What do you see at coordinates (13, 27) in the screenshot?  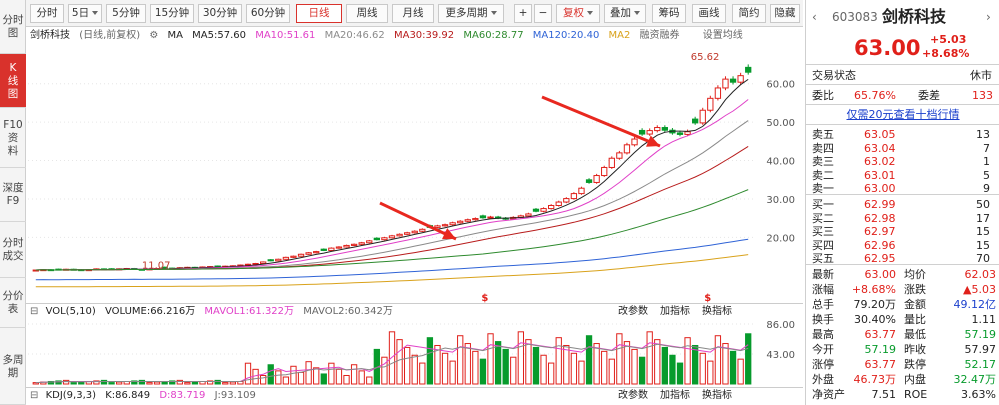 I see `left-tab-0: 分时 图` at bounding box center [13, 27].